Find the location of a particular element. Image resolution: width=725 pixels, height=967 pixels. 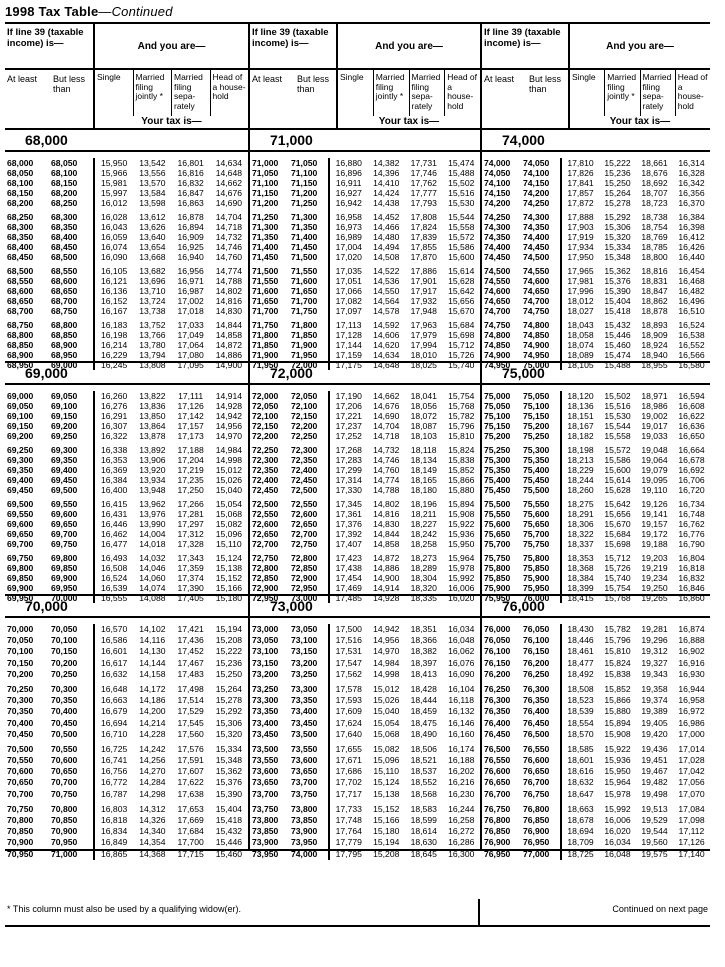

married-separately-tax: 19,436 is located at coordinates (654, 748).